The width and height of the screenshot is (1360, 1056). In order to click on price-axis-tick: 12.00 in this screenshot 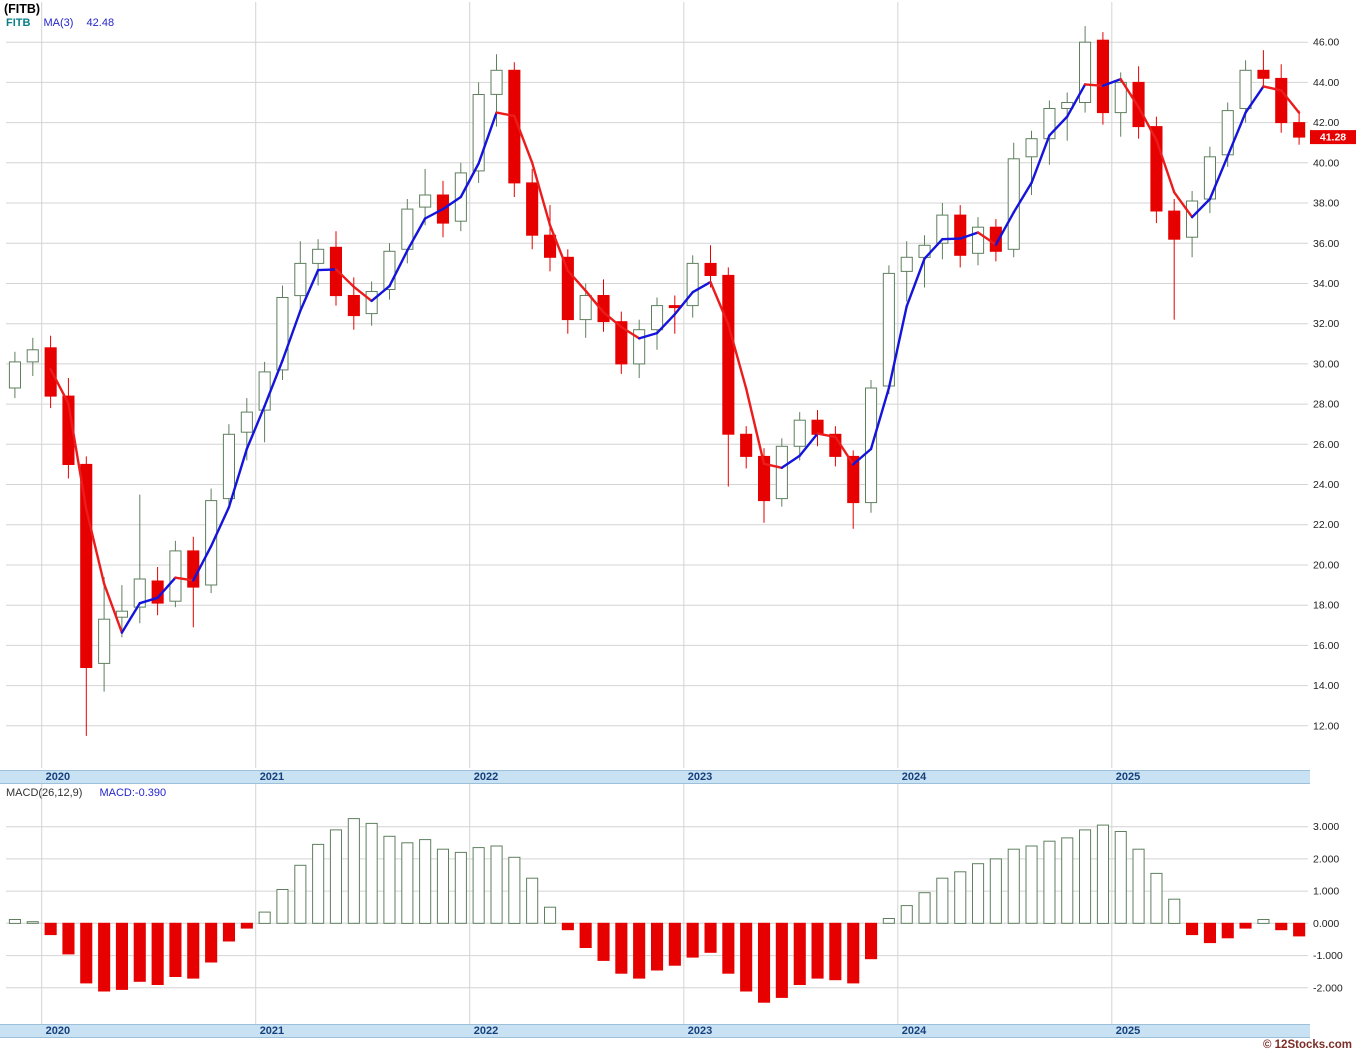, I will do `click(1326, 726)`.